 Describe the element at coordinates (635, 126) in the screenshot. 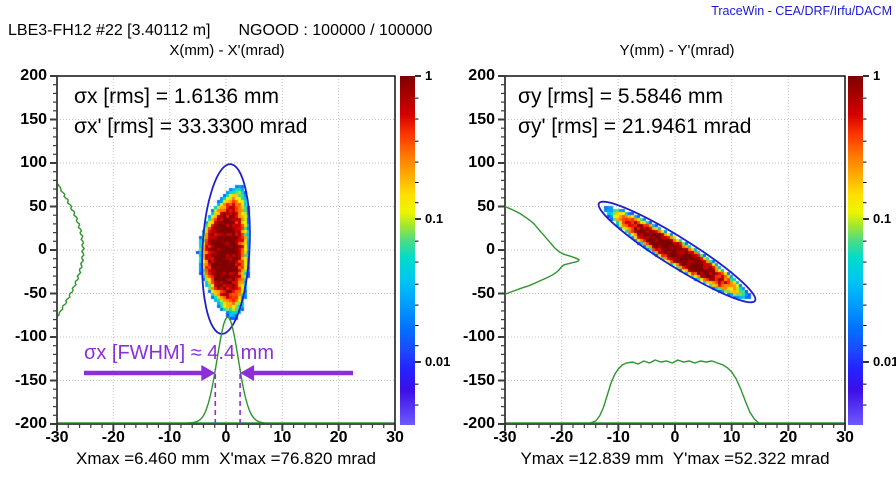

I see `sigma-yp-rms-label: σy' [rms] = 21.9461 mrad` at that location.